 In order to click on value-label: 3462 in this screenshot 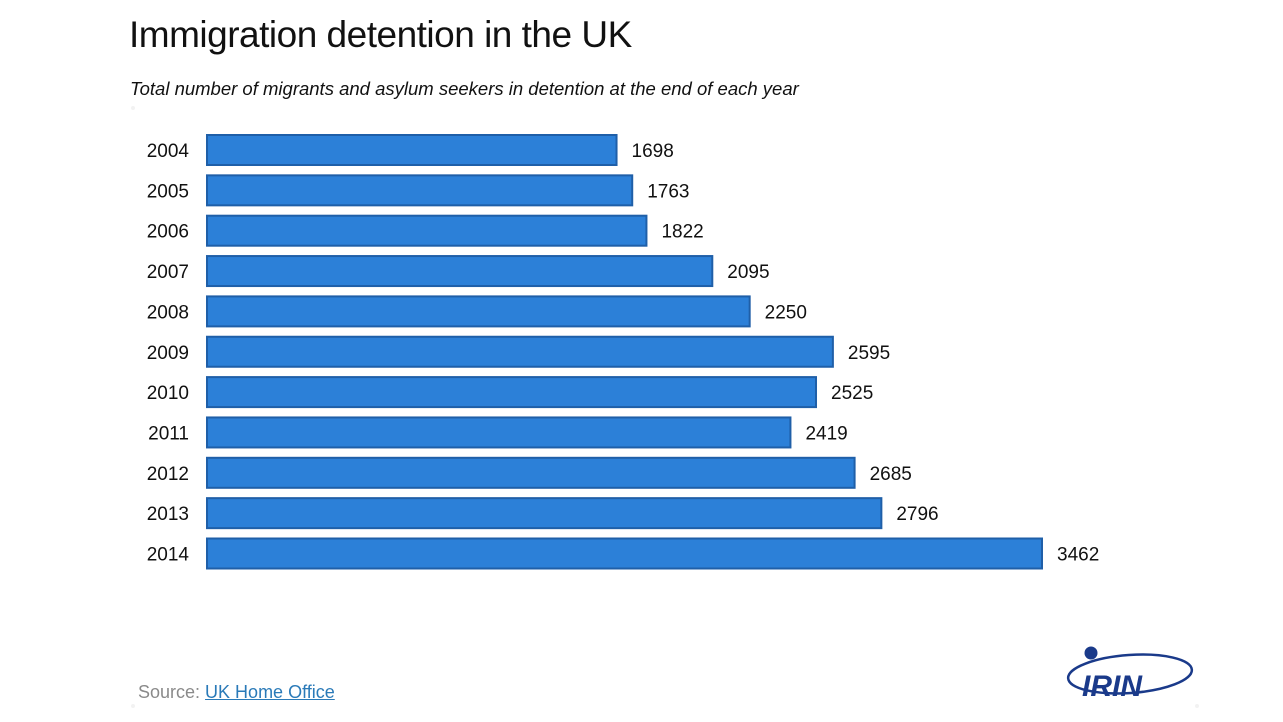, I will do `click(1078, 555)`.